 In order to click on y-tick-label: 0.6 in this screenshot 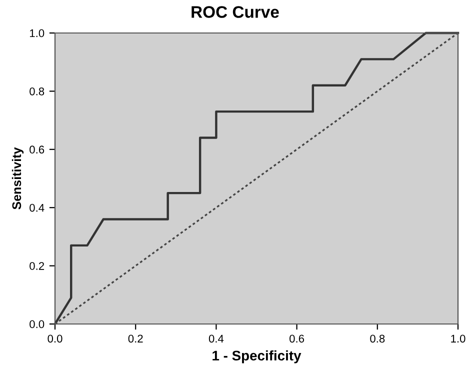, I will do `click(37, 150)`.